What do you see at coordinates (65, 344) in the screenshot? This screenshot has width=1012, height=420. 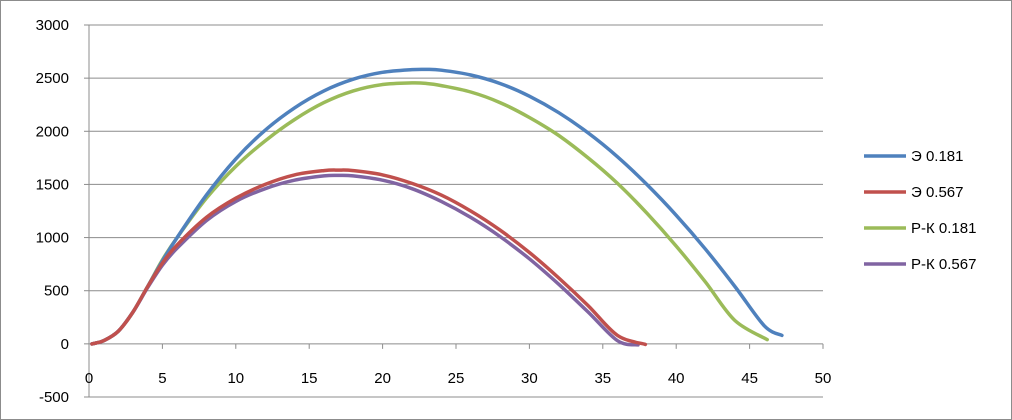 I see `y-tick-label: 0` at bounding box center [65, 344].